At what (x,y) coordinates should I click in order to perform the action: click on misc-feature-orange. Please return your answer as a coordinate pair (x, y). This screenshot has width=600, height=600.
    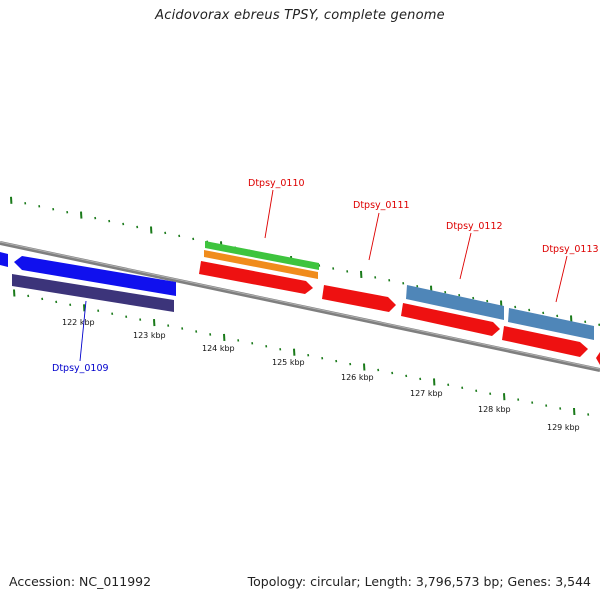
    Looking at the image, I should click on (261, 264).